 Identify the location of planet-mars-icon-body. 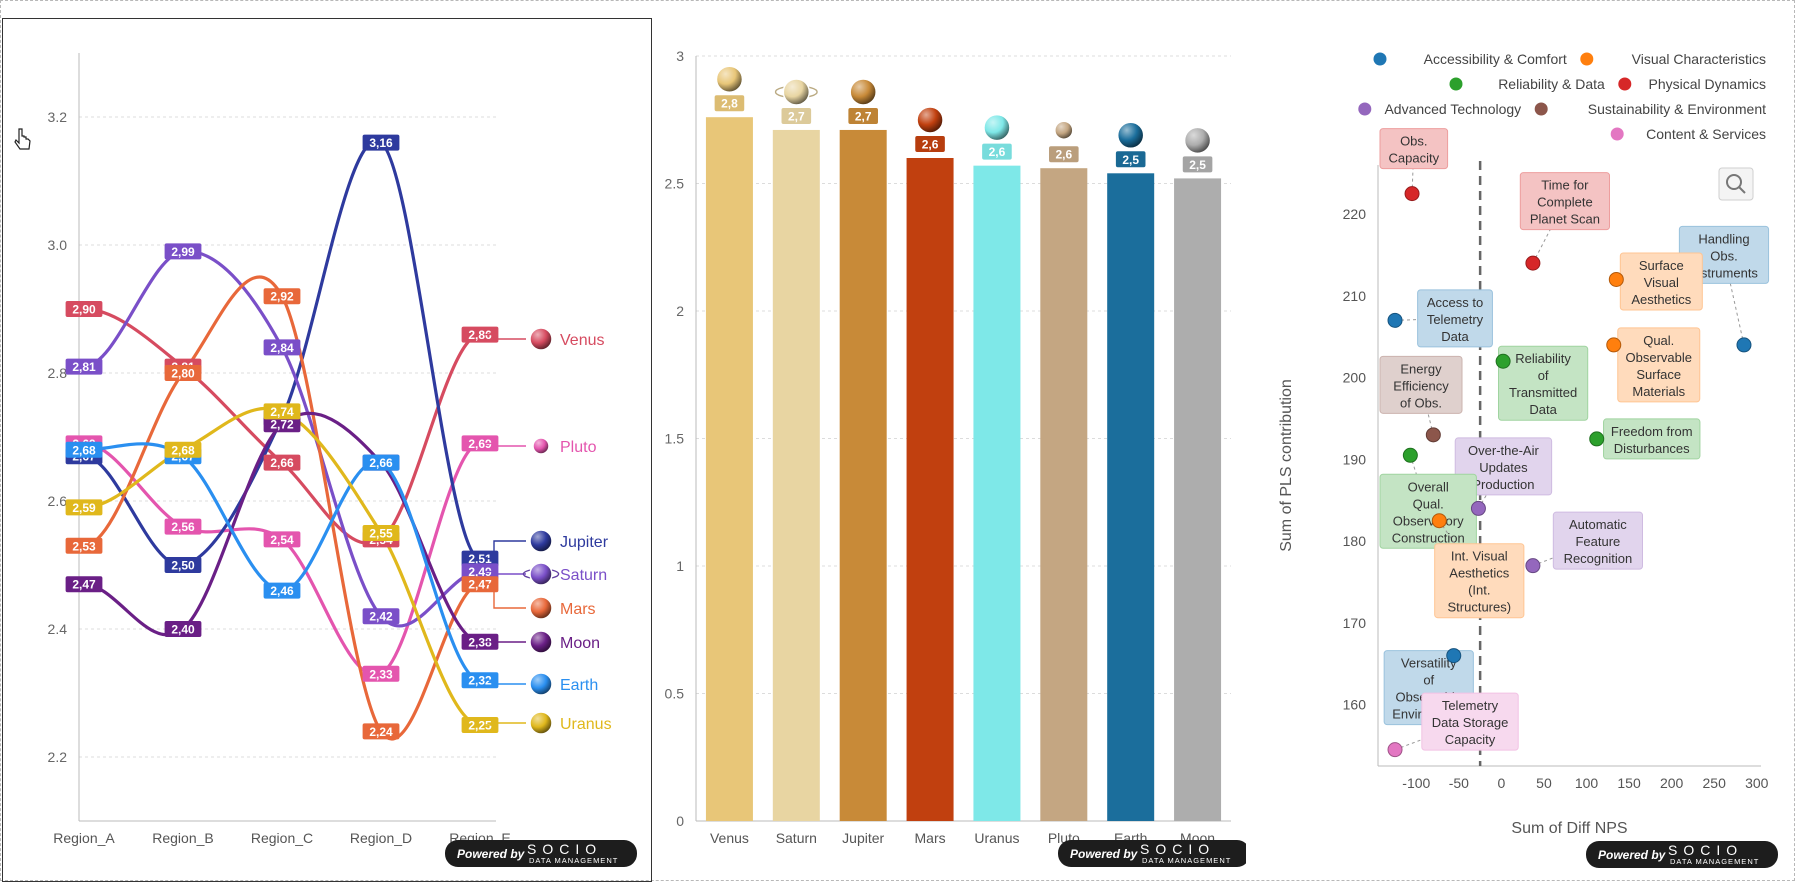
(930, 120).